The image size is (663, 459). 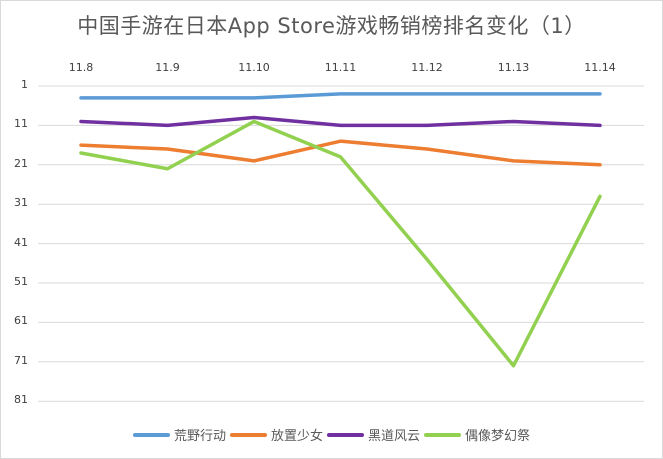 What do you see at coordinates (331, 26) in the screenshot?
I see `chart-title: 中国手游在日本App Store游戏畅销榜排名变化（1）` at bounding box center [331, 26].